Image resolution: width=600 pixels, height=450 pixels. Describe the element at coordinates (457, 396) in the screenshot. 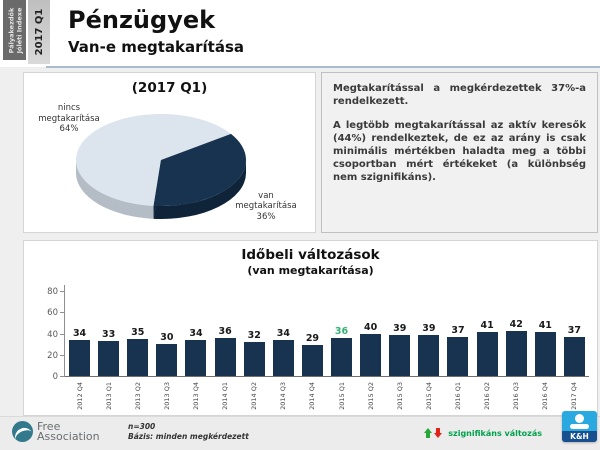

I see `x-axis-label: 2016 Q1` at that location.